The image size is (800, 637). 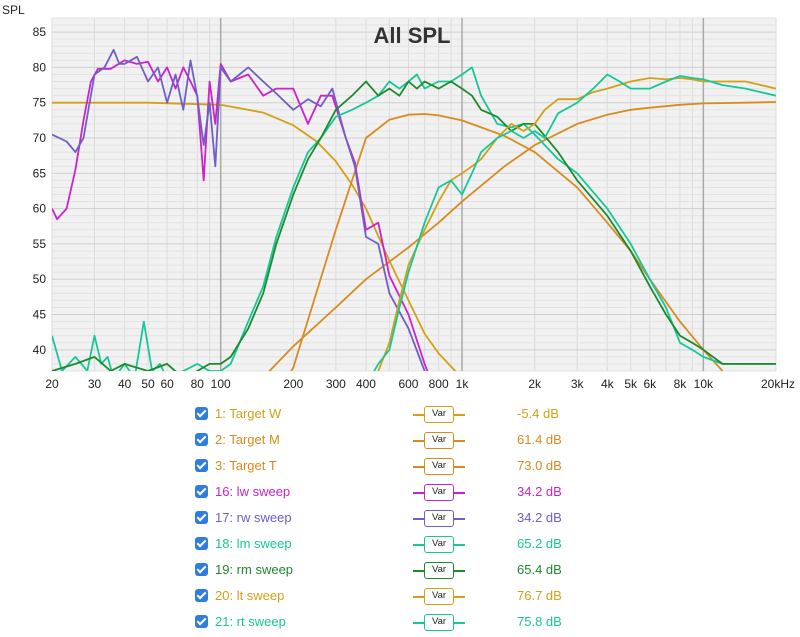 I want to click on legend-label: 18: lm sweep, so click(x=253, y=543).